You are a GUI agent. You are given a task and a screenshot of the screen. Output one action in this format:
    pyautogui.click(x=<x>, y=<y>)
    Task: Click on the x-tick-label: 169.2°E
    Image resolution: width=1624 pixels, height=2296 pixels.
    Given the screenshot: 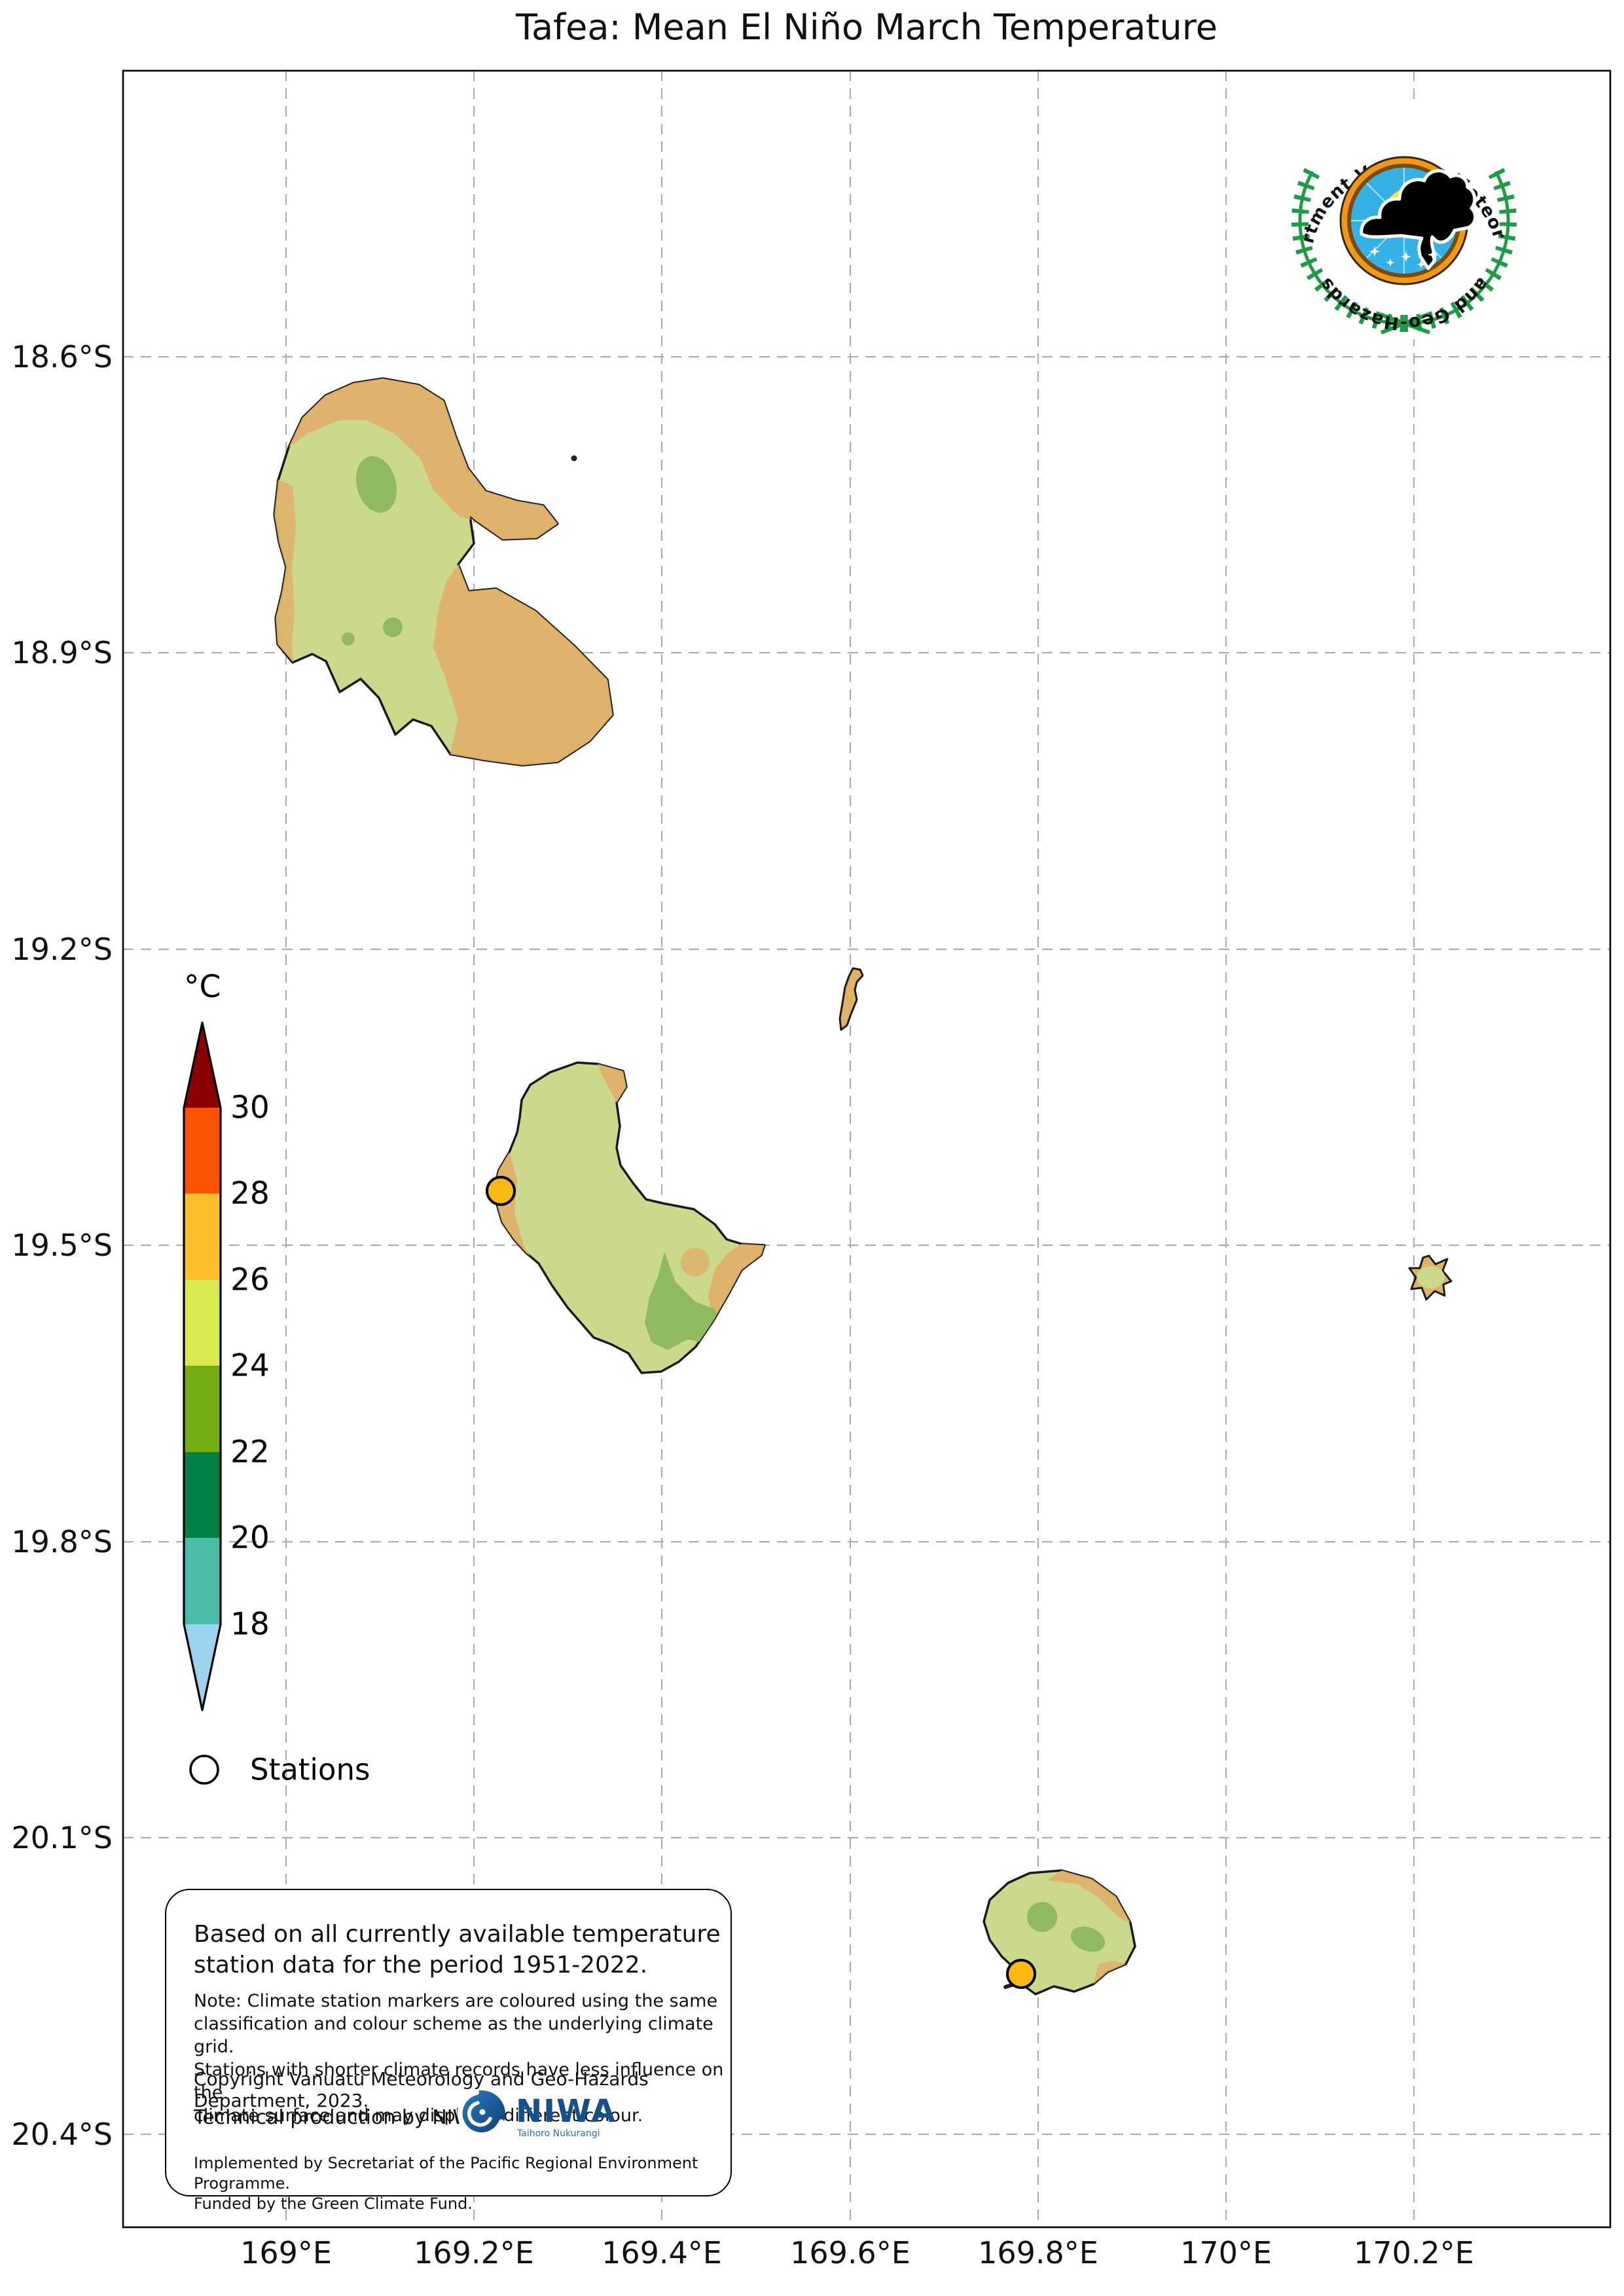 What is the action you would take?
    pyautogui.click(x=474, y=2252)
    